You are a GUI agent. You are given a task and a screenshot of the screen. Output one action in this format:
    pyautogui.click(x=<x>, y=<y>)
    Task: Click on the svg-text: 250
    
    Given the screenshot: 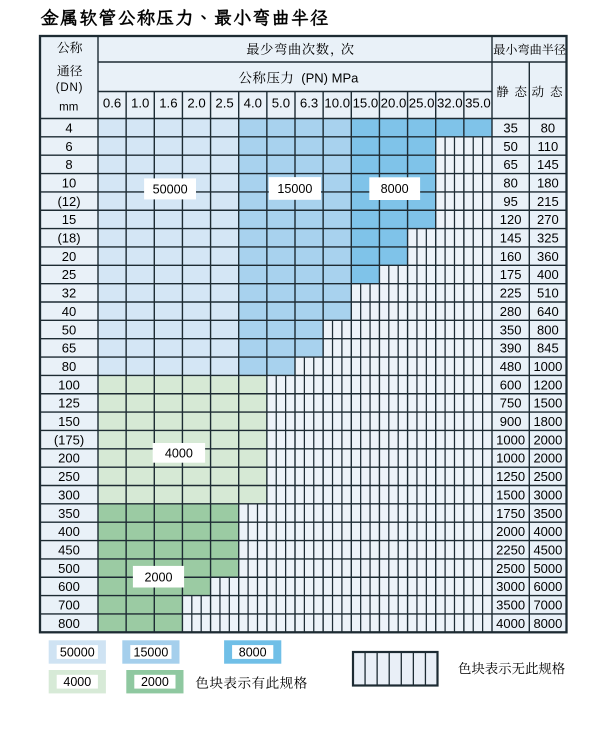 What is the action you would take?
    pyautogui.click(x=69, y=476)
    